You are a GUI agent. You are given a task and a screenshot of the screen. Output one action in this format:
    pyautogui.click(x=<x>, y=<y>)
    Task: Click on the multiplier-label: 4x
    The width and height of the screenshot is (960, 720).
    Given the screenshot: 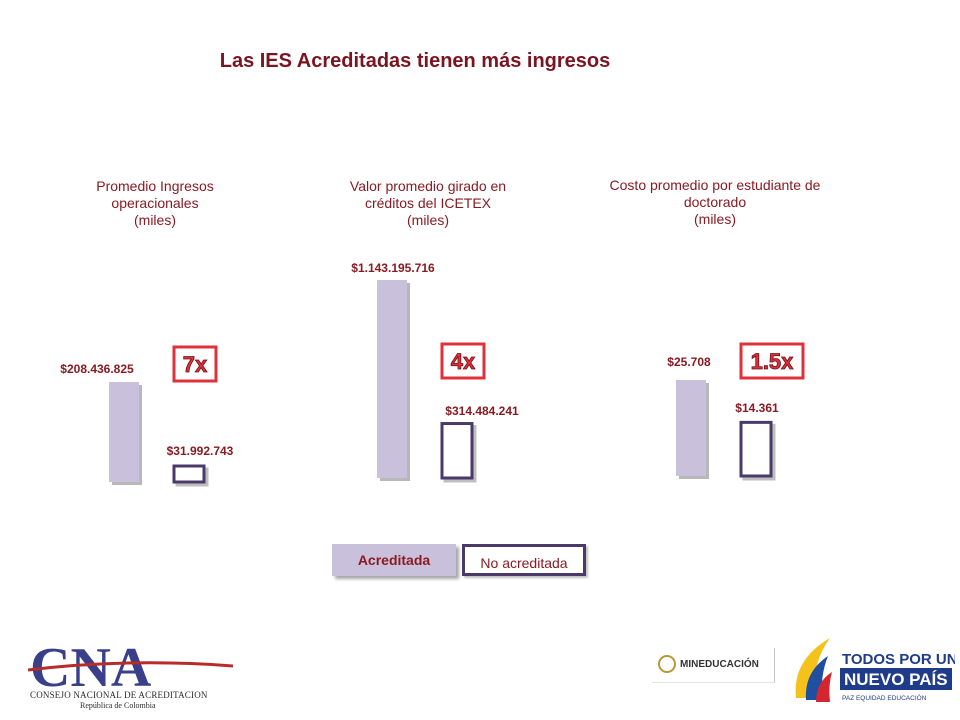 What is the action you would take?
    pyautogui.click(x=463, y=361)
    